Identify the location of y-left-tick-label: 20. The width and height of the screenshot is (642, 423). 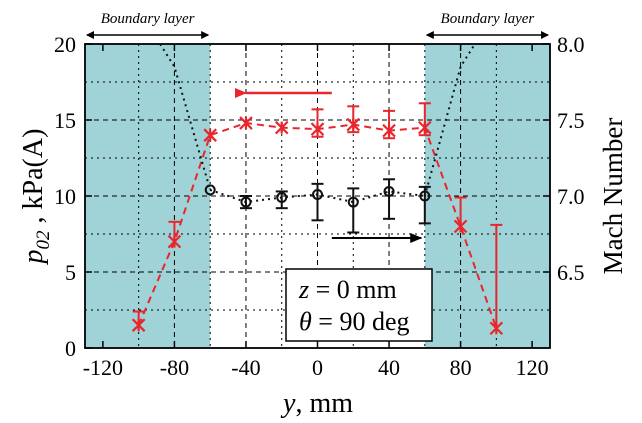
(65, 44).